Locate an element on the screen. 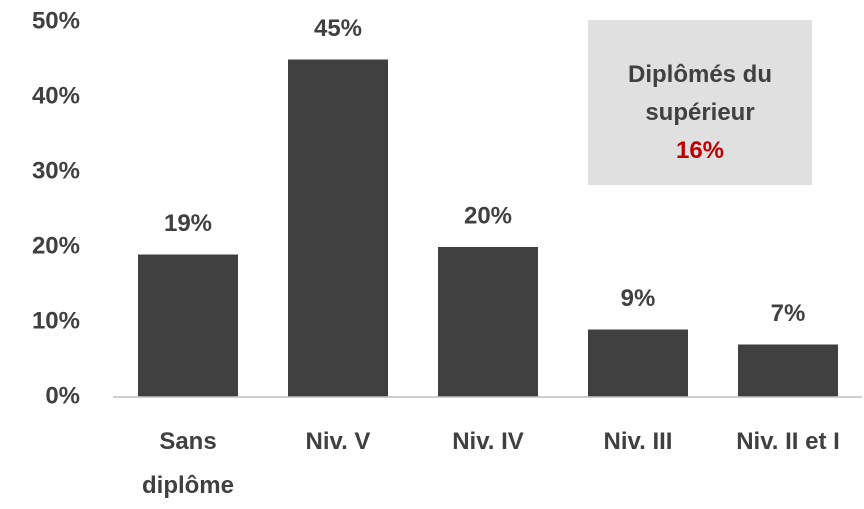  x-tick-label: Sans diplôme is located at coordinates (187, 463).